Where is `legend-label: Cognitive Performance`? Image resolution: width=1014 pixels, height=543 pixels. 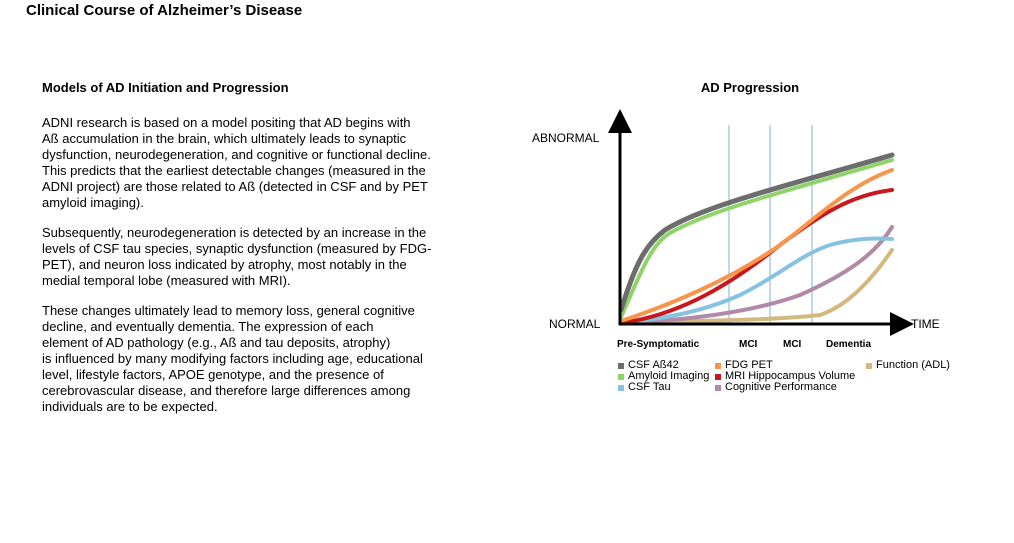 legend-label: Cognitive Performance is located at coordinates (781, 387).